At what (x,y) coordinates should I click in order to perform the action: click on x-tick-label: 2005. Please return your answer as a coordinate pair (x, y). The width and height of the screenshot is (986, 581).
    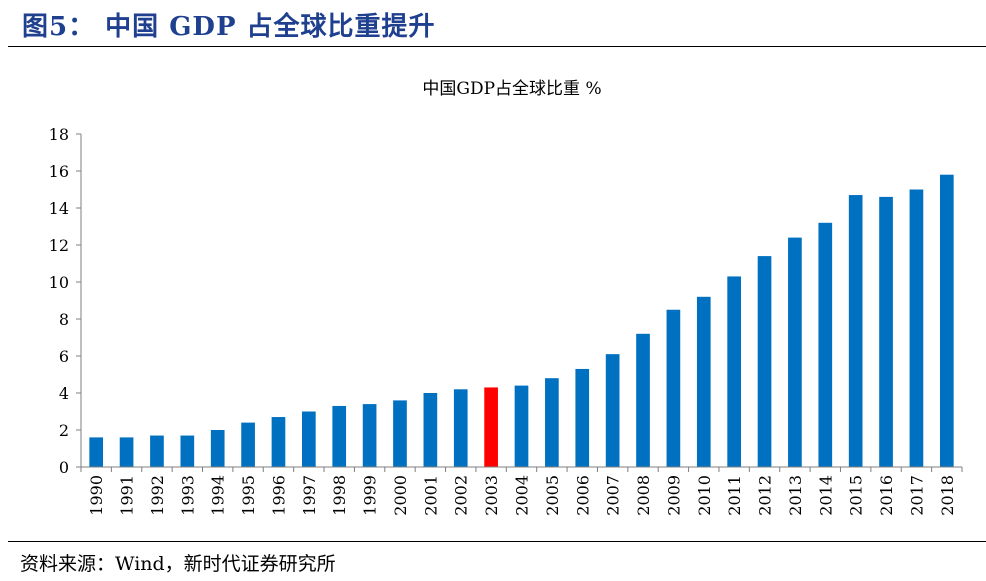
    Looking at the image, I should click on (552, 495).